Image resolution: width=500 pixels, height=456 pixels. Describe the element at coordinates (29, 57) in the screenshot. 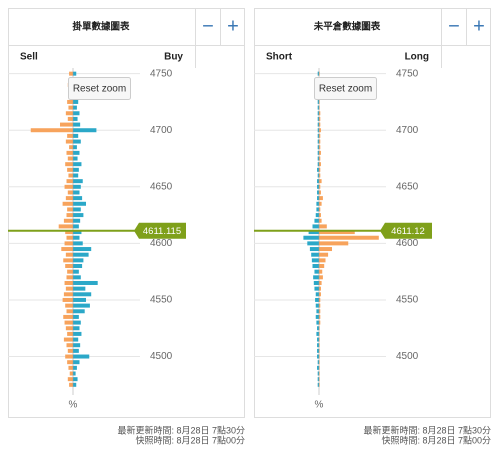

I see `column-header: Sell` at that location.